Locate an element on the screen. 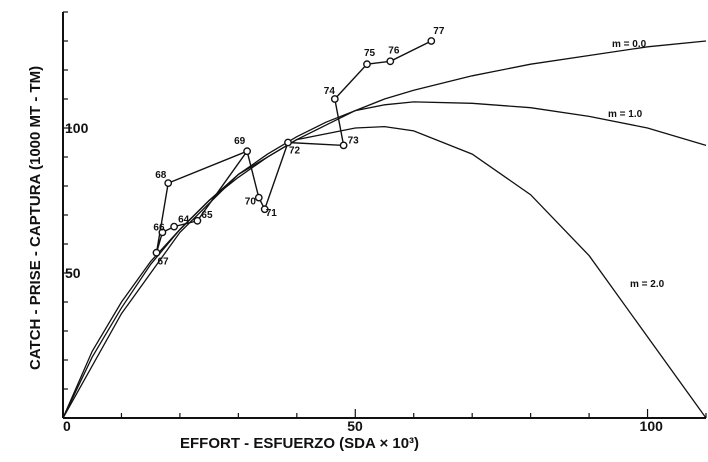 This screenshot has height=462, width=708. label-m0: m = 0.0 is located at coordinates (629, 44).